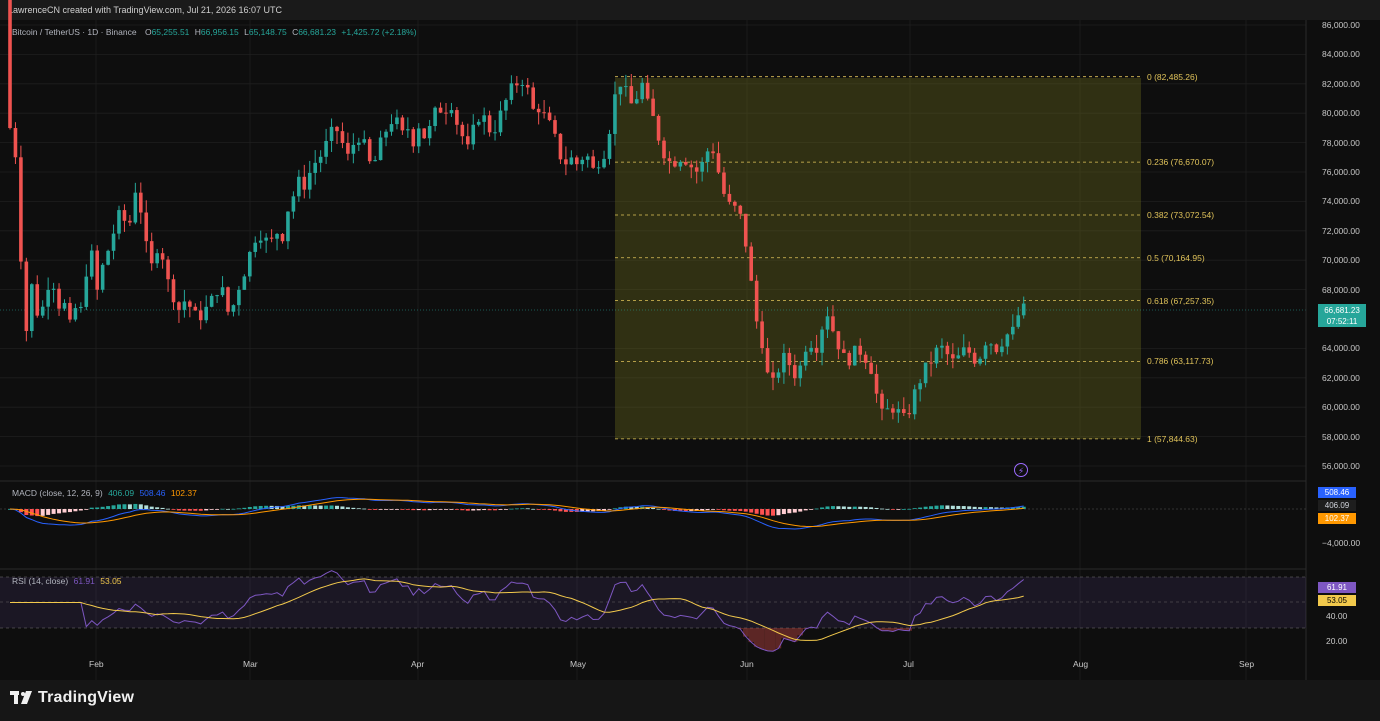 The width and height of the screenshot is (1380, 721). I want to click on price-axis-label: 60,000.00, so click(1341, 407).